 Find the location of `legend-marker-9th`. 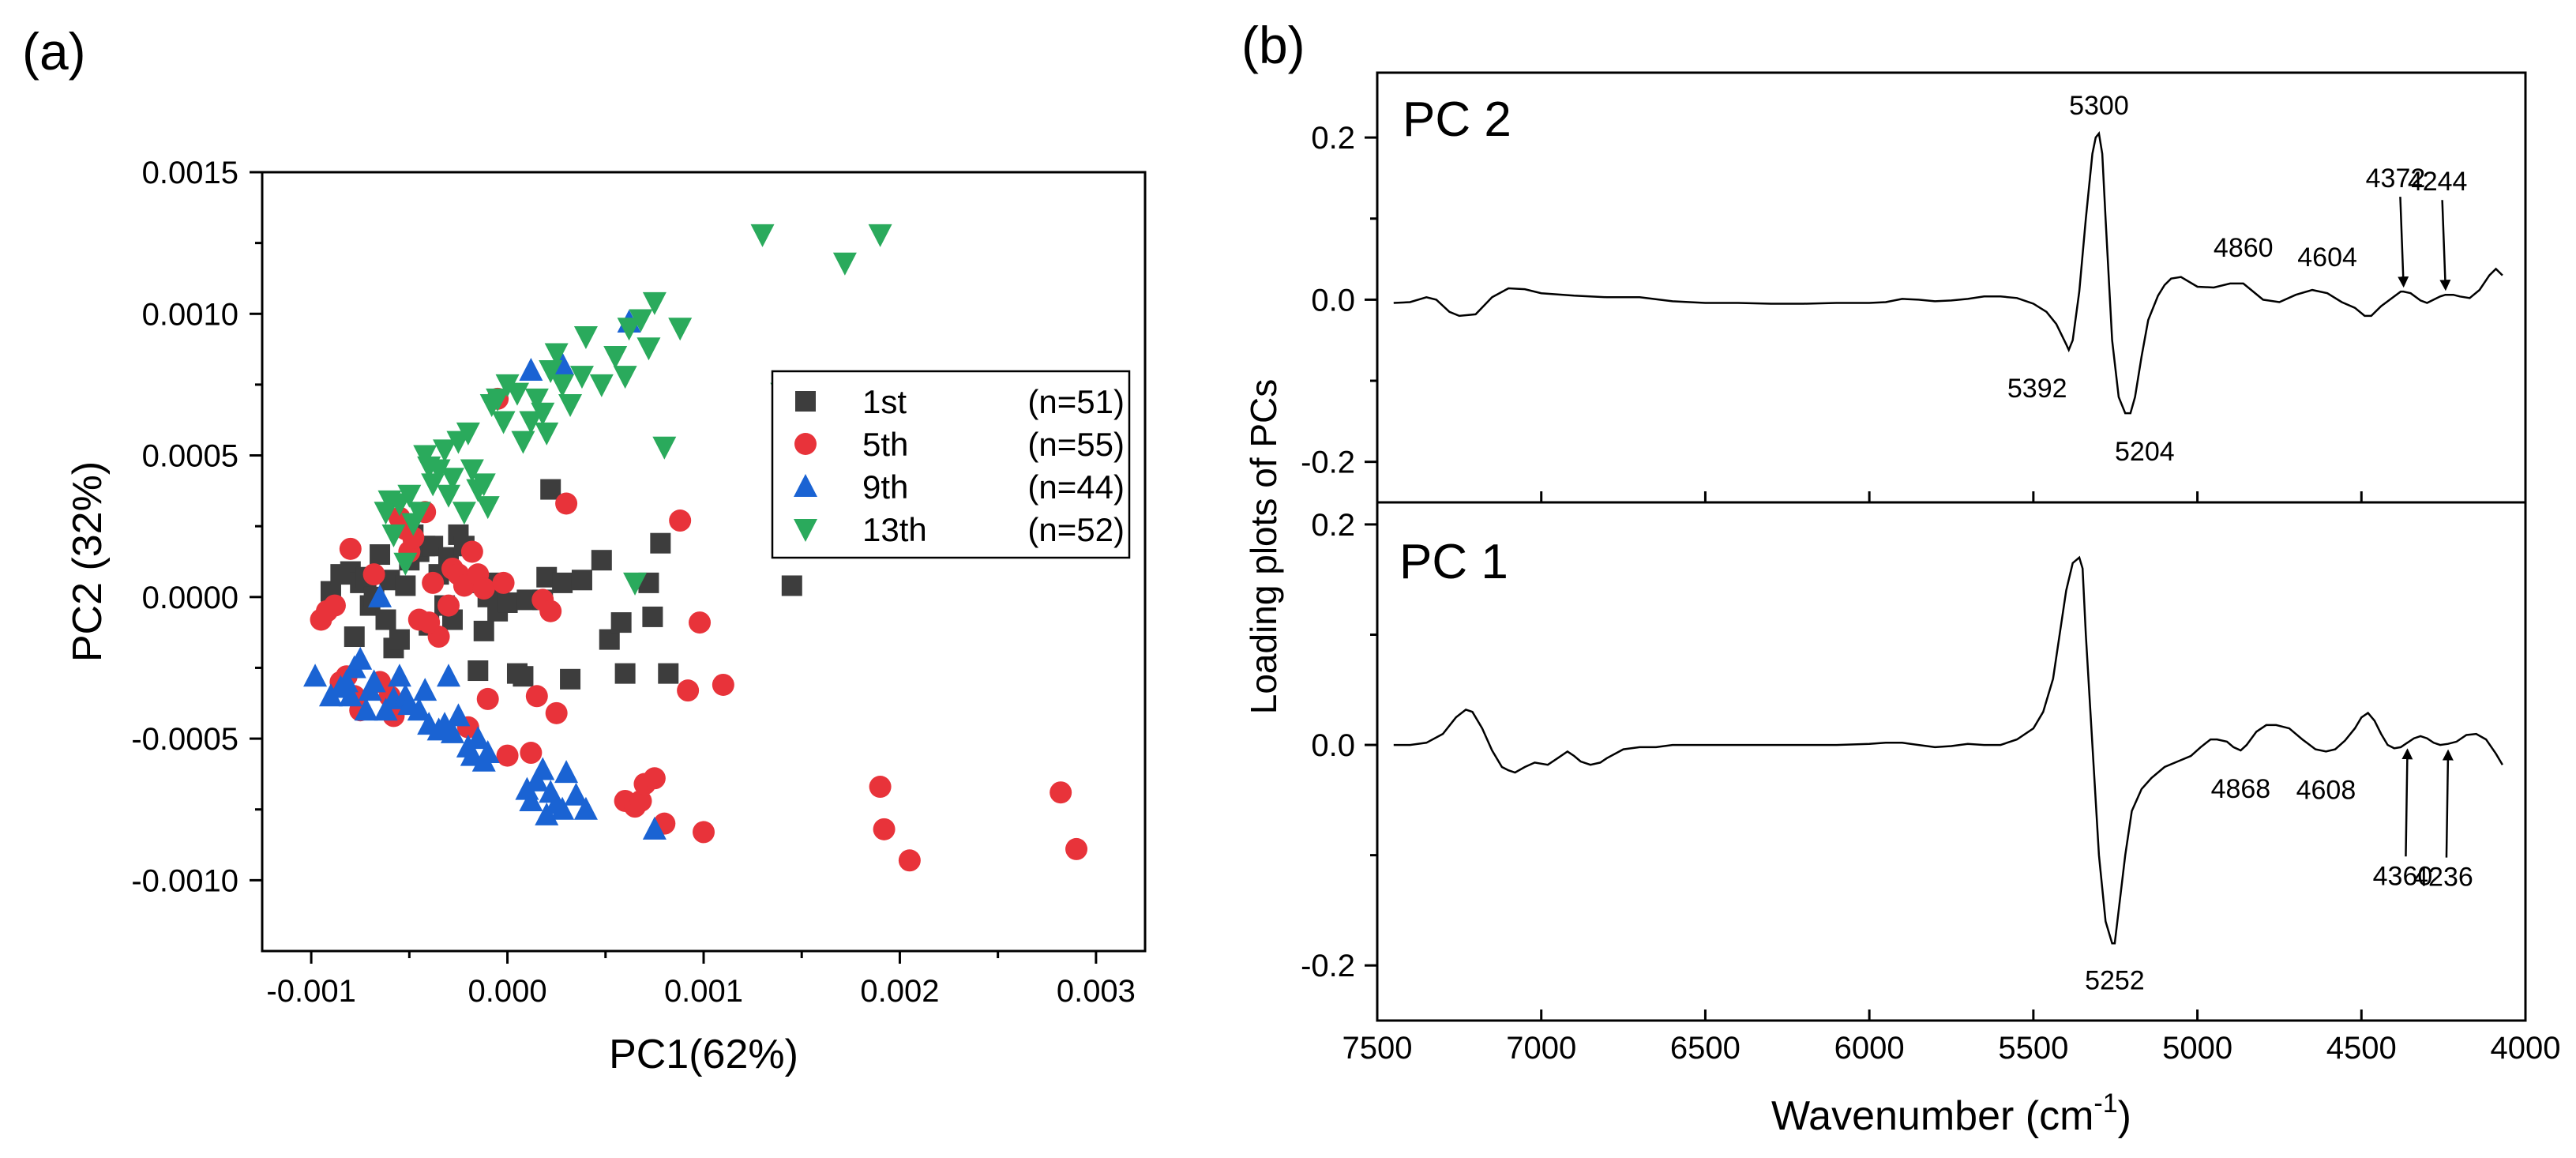

legend-marker-9th is located at coordinates (805, 485).